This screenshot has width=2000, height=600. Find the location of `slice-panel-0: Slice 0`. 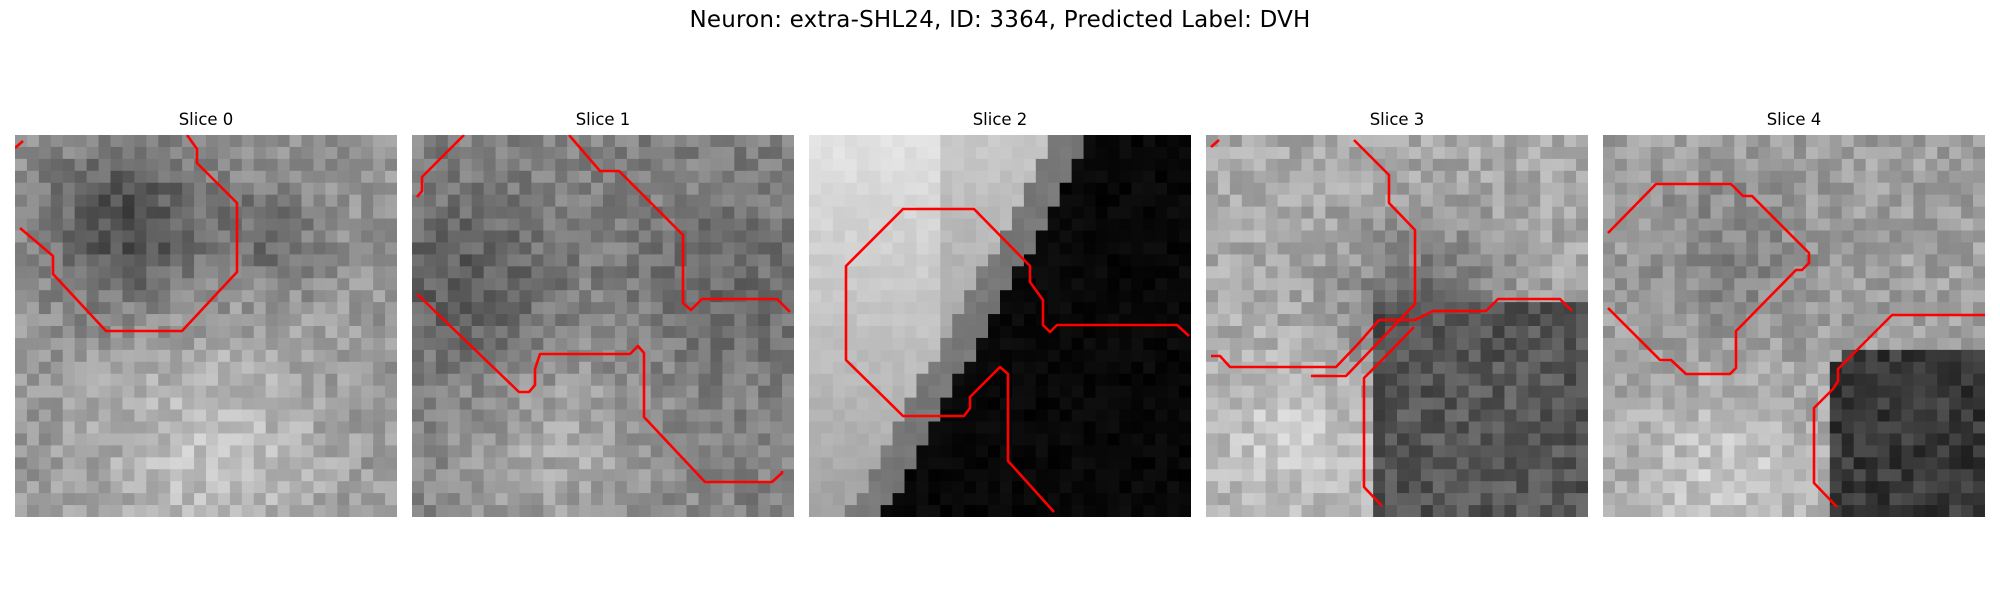

slice-panel-0: Slice 0 is located at coordinates (206, 315).